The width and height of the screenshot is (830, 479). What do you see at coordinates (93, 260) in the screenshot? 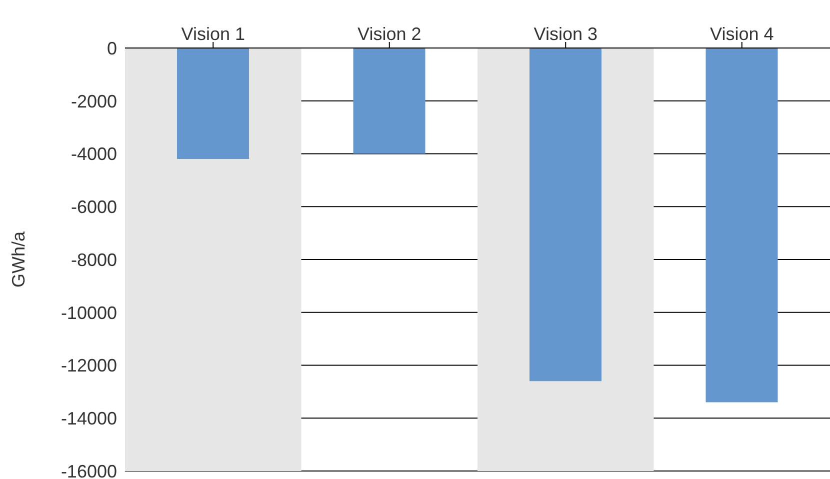
I see `y-tick-label: -8000` at bounding box center [93, 260].